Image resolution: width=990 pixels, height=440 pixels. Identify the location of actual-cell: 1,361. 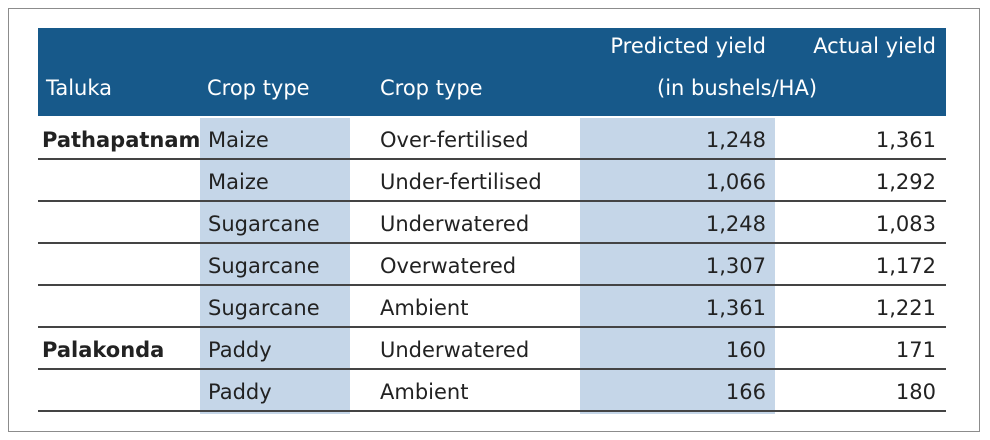
(905, 140).